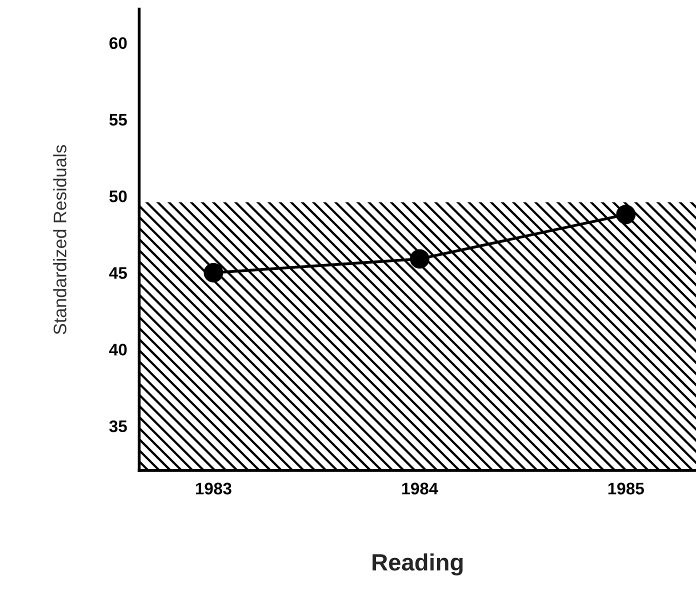  I want to click on x-tick-label: 1984, so click(420, 488).